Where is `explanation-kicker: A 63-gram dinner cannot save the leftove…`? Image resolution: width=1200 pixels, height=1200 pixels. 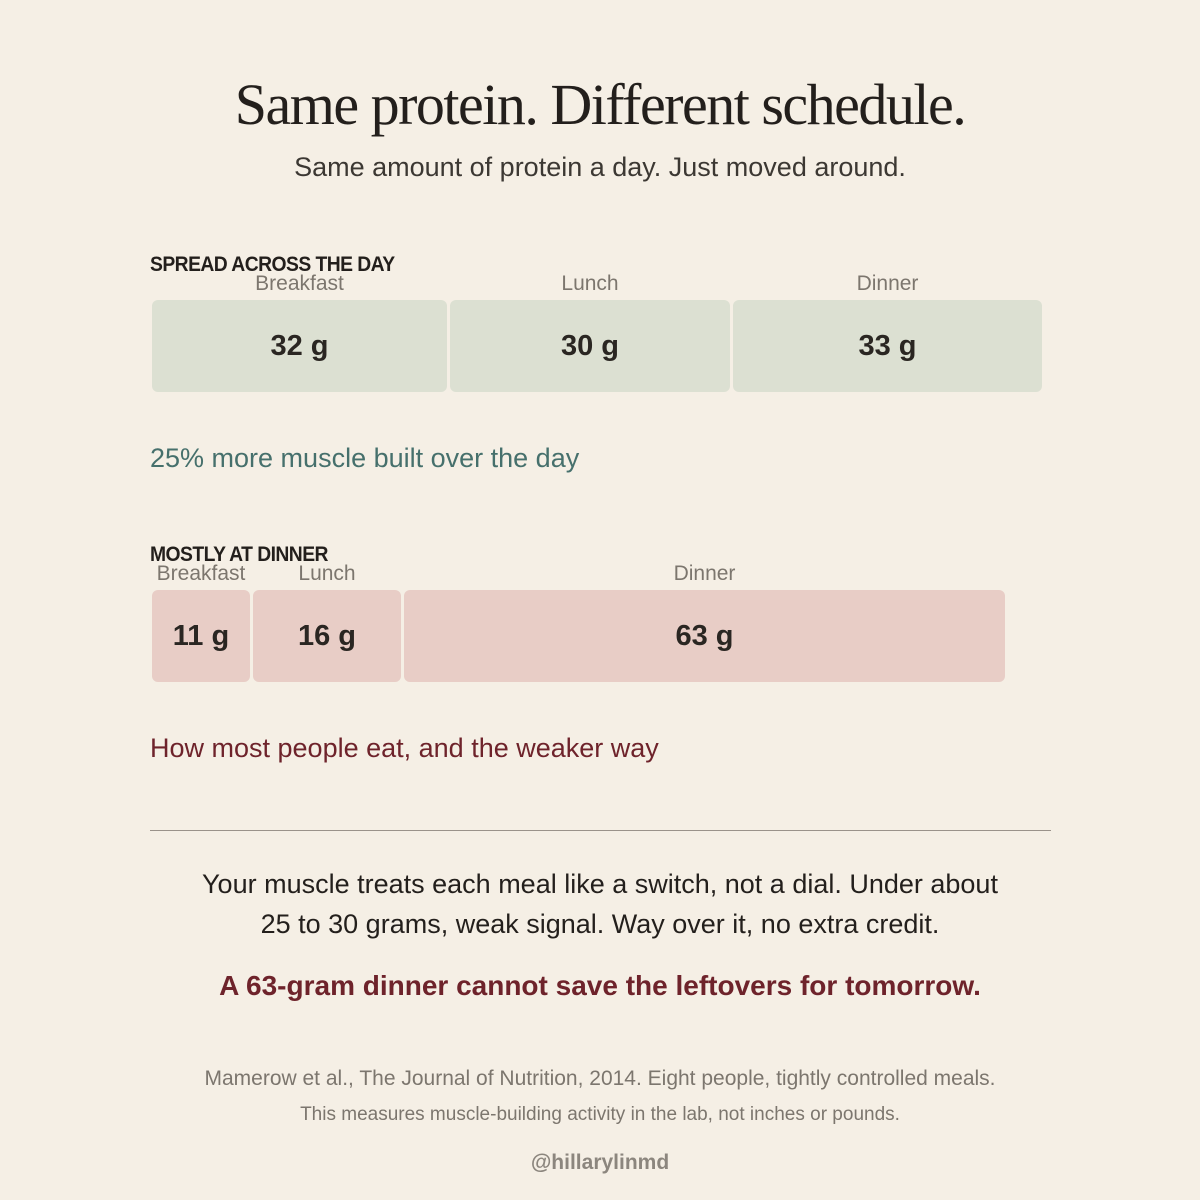 explanation-kicker: A 63-gram dinner cannot save the leftove… is located at coordinates (600, 985).